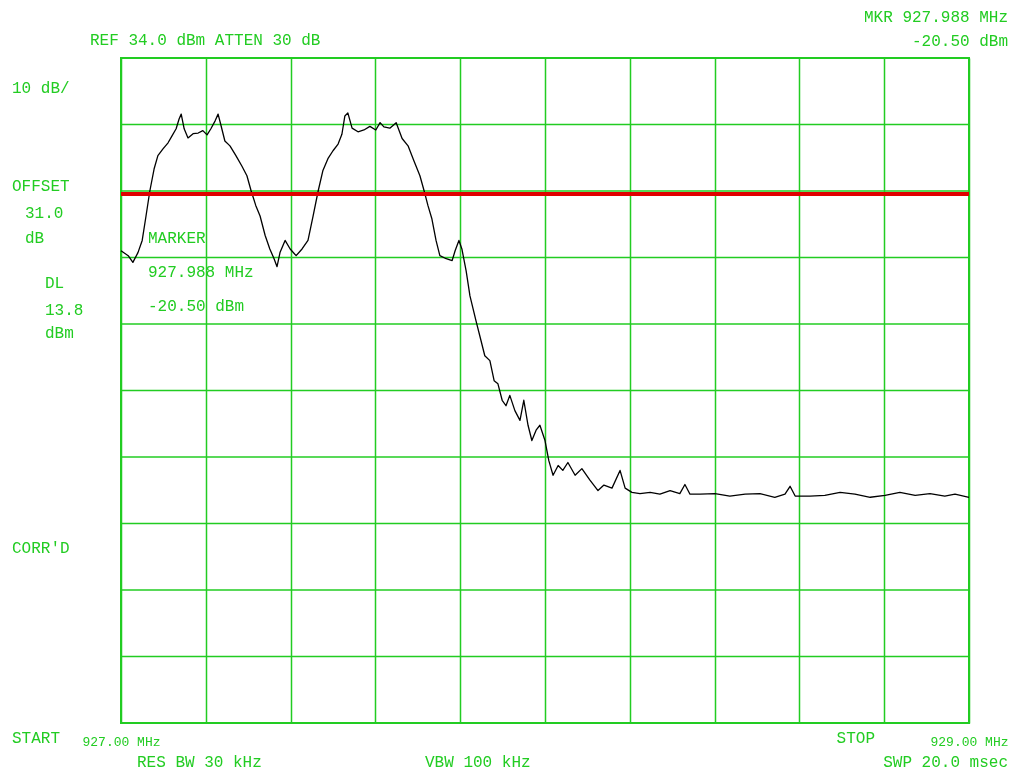 This screenshot has width=1013, height=775. I want to click on text: OFFSET, so click(41, 187).